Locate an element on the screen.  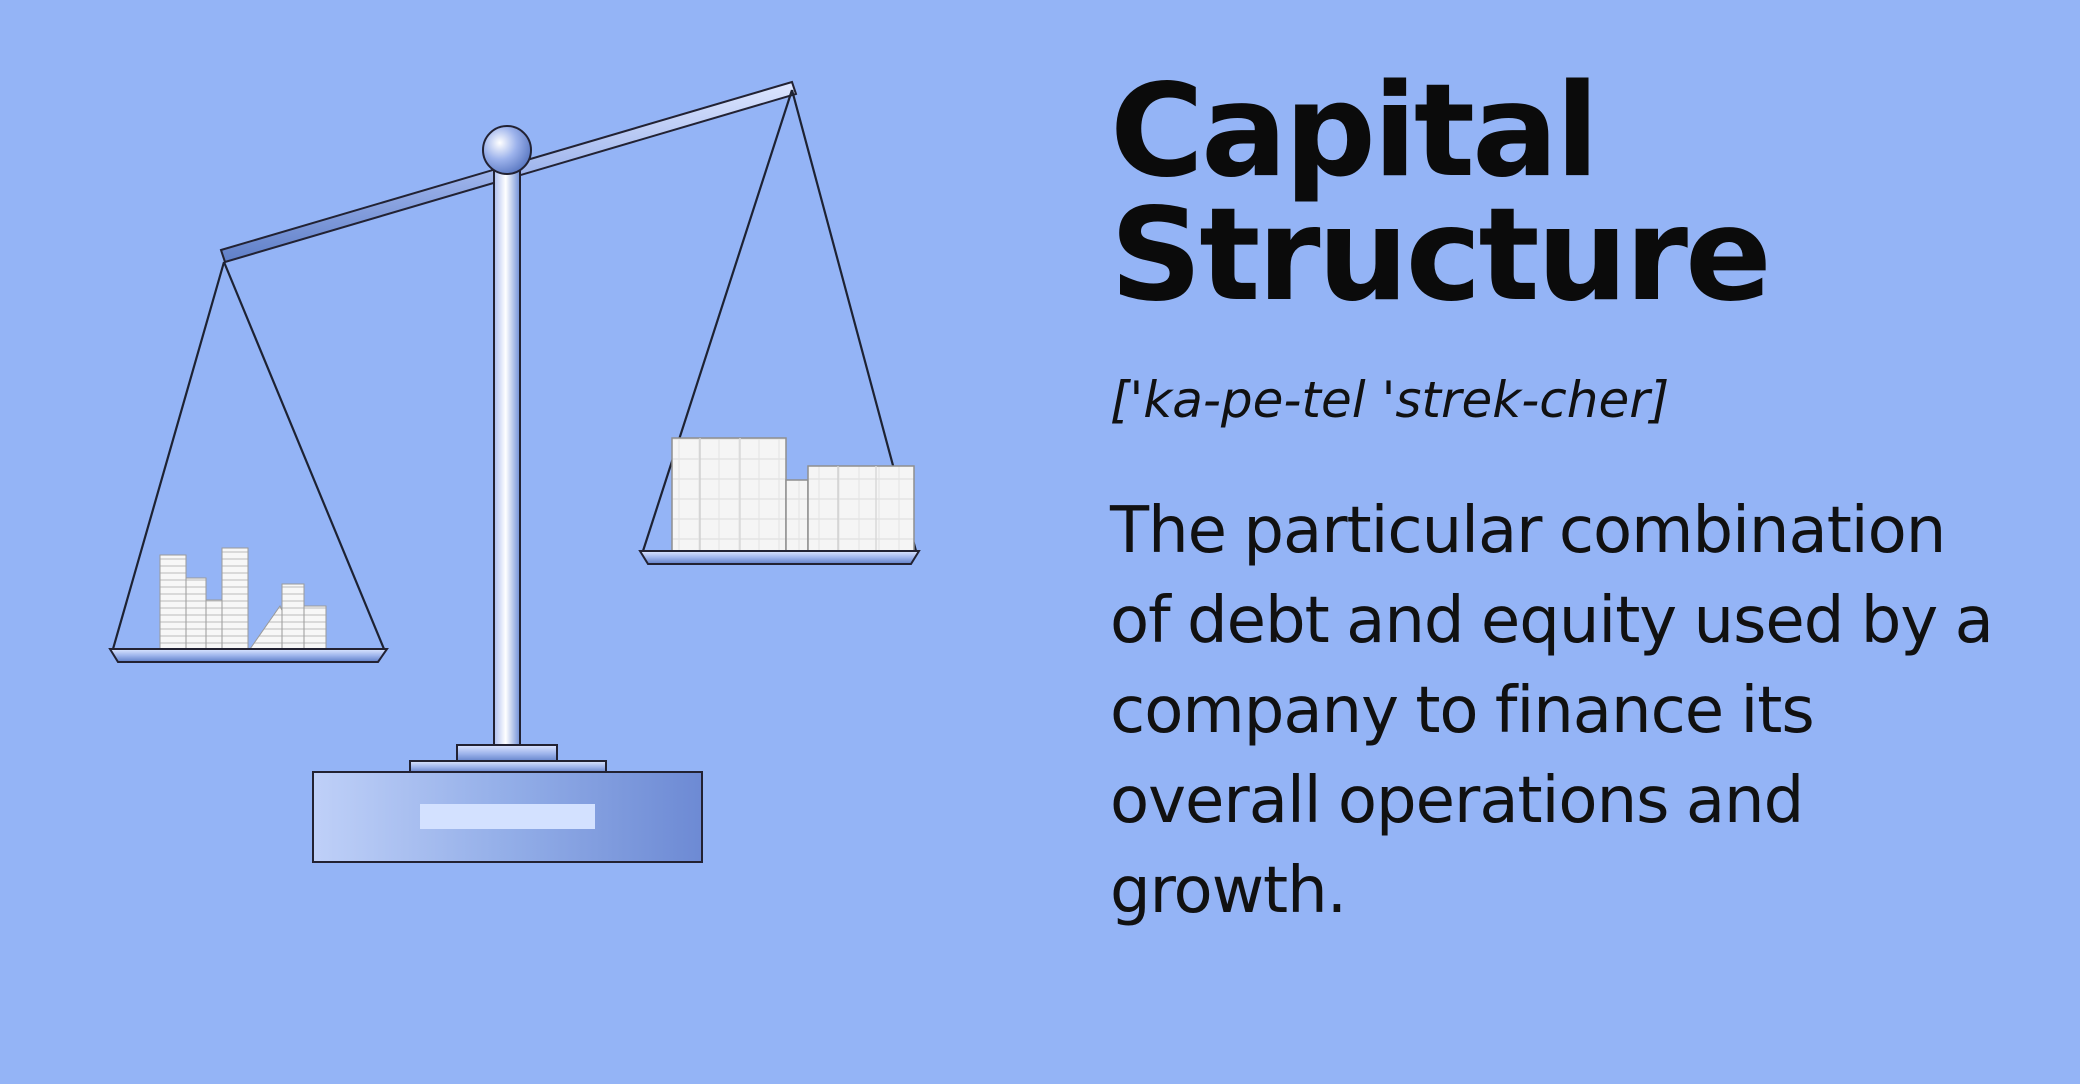
left-pan-documents is located at coordinates (243, 598).